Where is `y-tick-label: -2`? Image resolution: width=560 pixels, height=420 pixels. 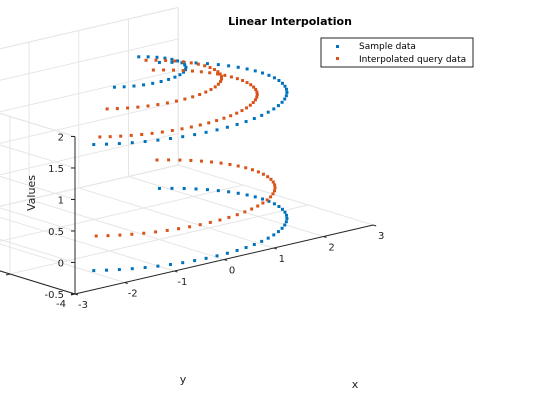 y-tick-label: -2 is located at coordinates (0, 284).